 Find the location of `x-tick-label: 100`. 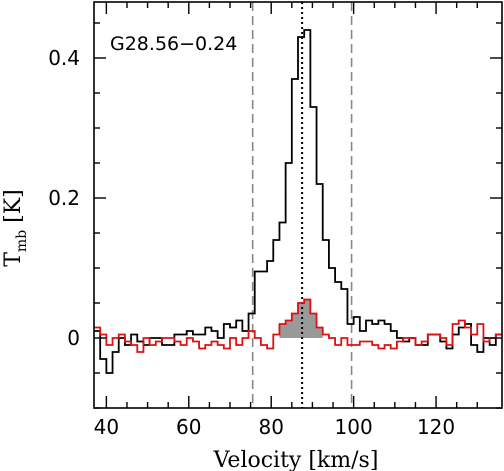

x-tick-label: 100 is located at coordinates (354, 427).